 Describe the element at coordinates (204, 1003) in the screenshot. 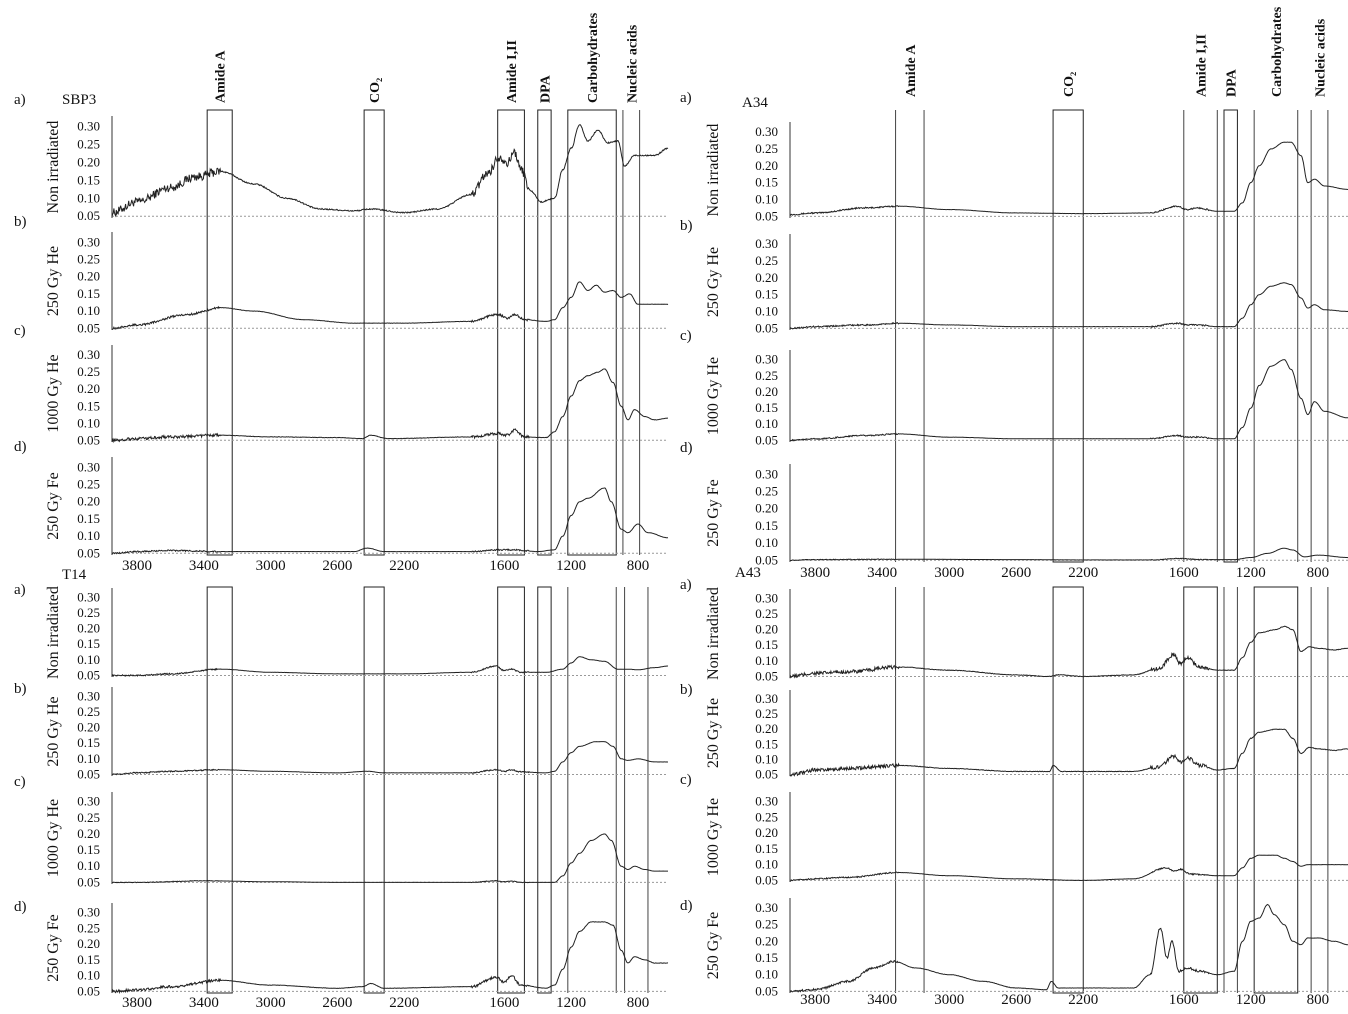

I see `x-tick-label: 3400` at that location.